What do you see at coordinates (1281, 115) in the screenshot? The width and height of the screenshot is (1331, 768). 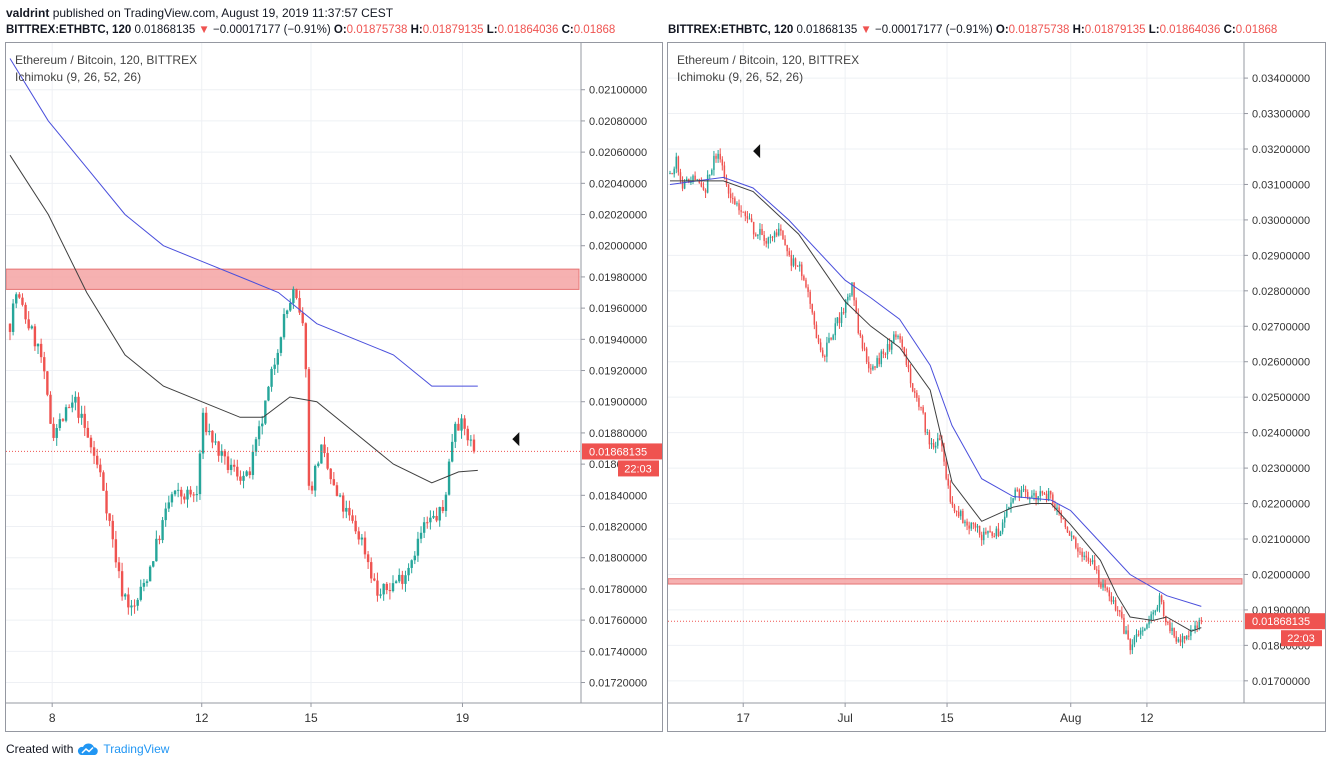 I see `price-tick-label: 0.03300000` at bounding box center [1281, 115].